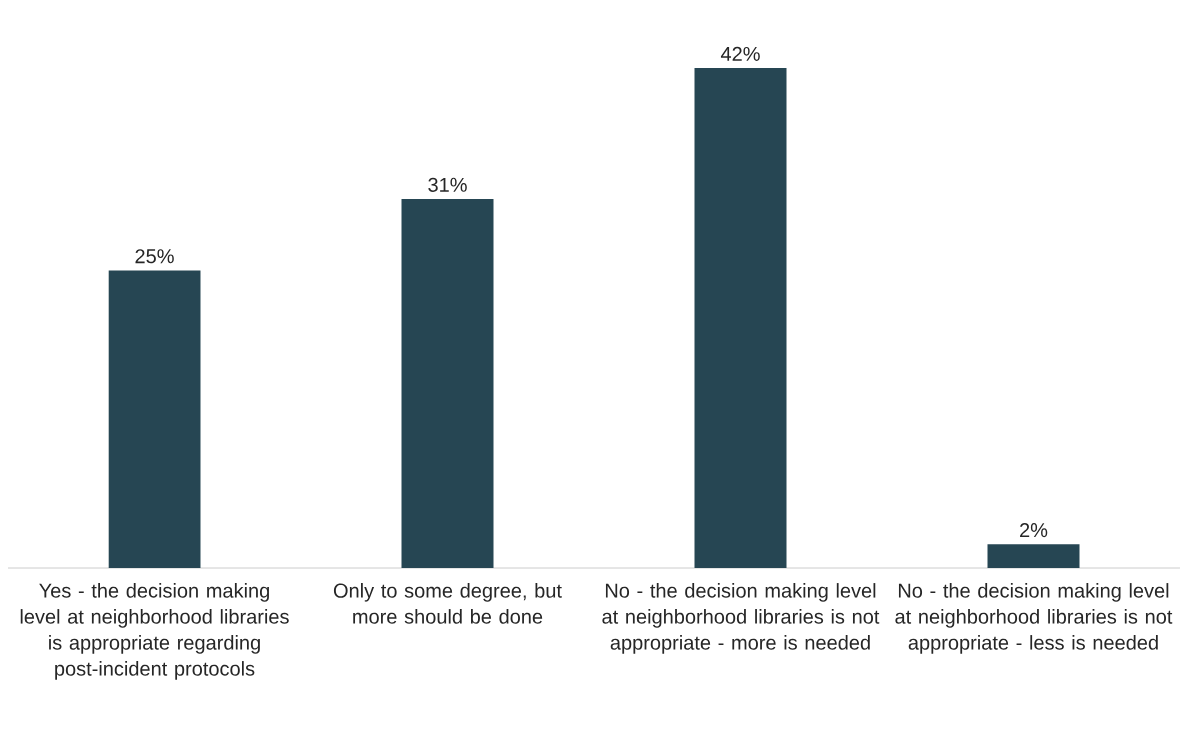 This screenshot has height=736, width=1180. I want to click on x-tick-label: Yes - the decision making level at neighborhood libraries is appropriate regarding post-incident protocols, so click(154, 631).